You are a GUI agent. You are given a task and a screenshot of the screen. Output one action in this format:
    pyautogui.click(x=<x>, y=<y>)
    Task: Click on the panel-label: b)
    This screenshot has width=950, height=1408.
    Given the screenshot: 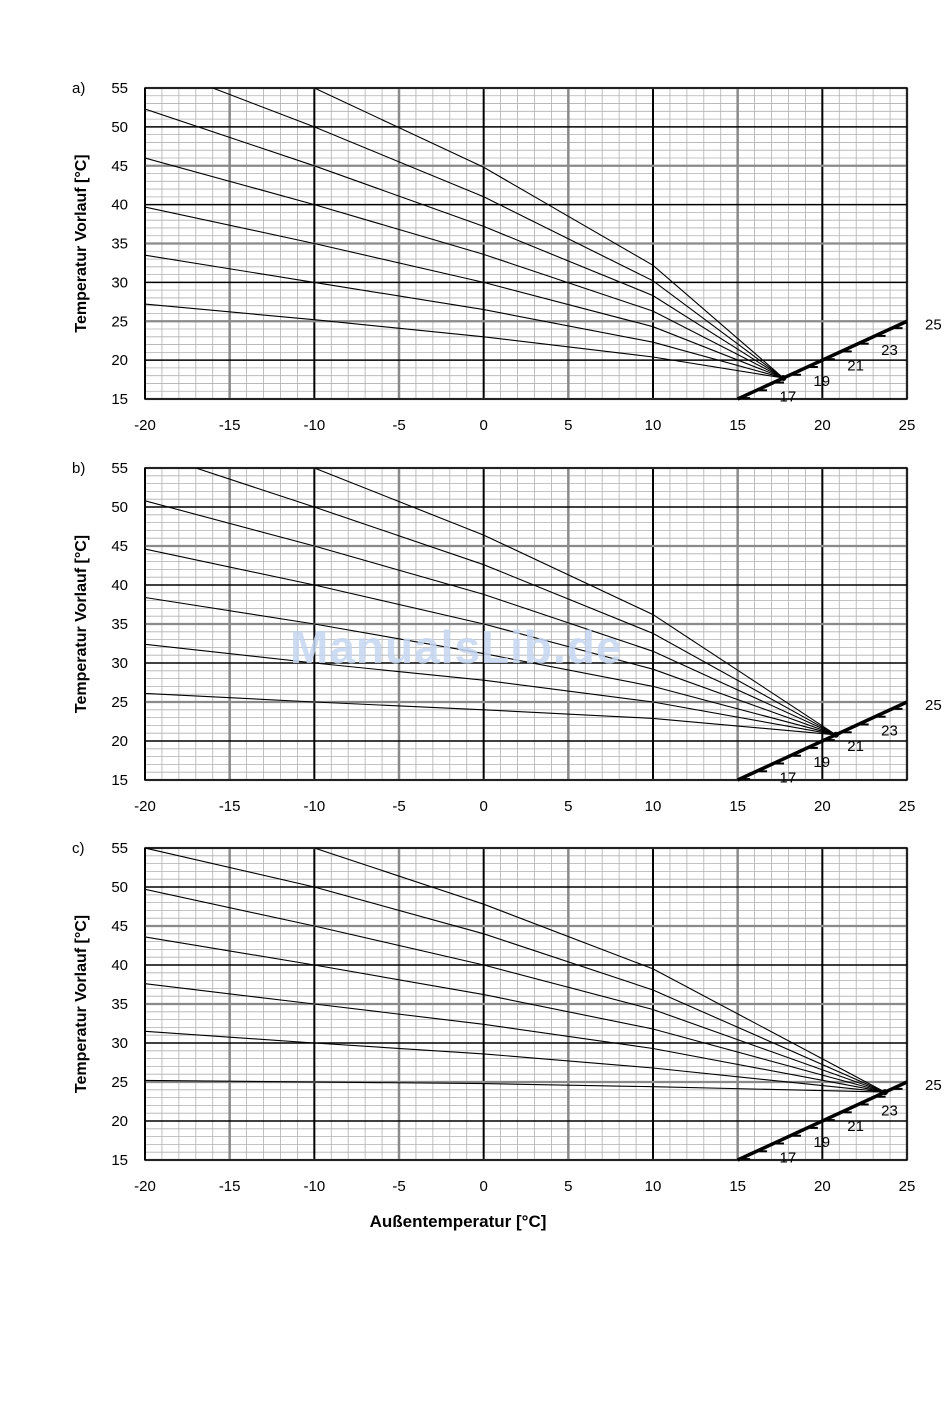 What is the action you would take?
    pyautogui.click(x=78, y=468)
    